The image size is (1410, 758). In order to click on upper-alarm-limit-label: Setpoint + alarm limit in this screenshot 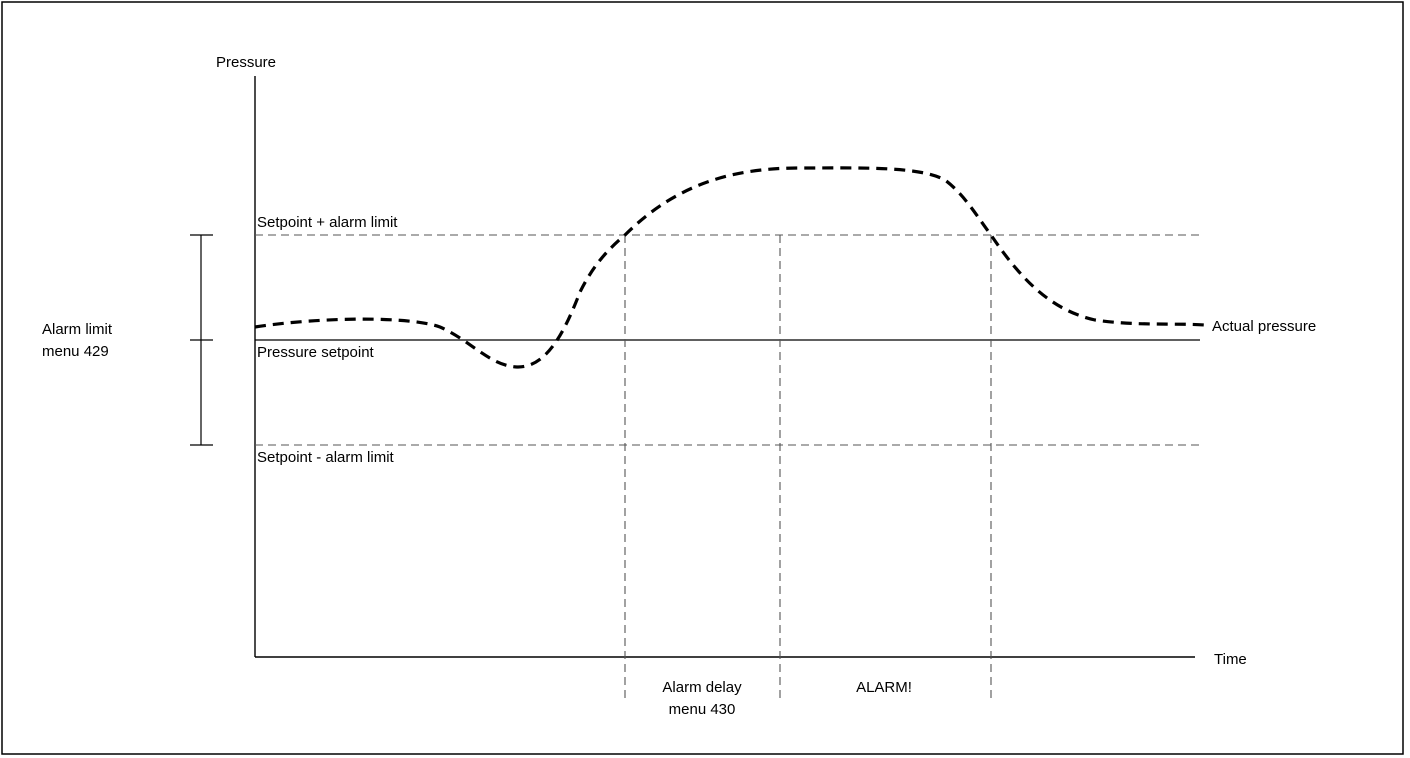, I will do `click(327, 222)`.